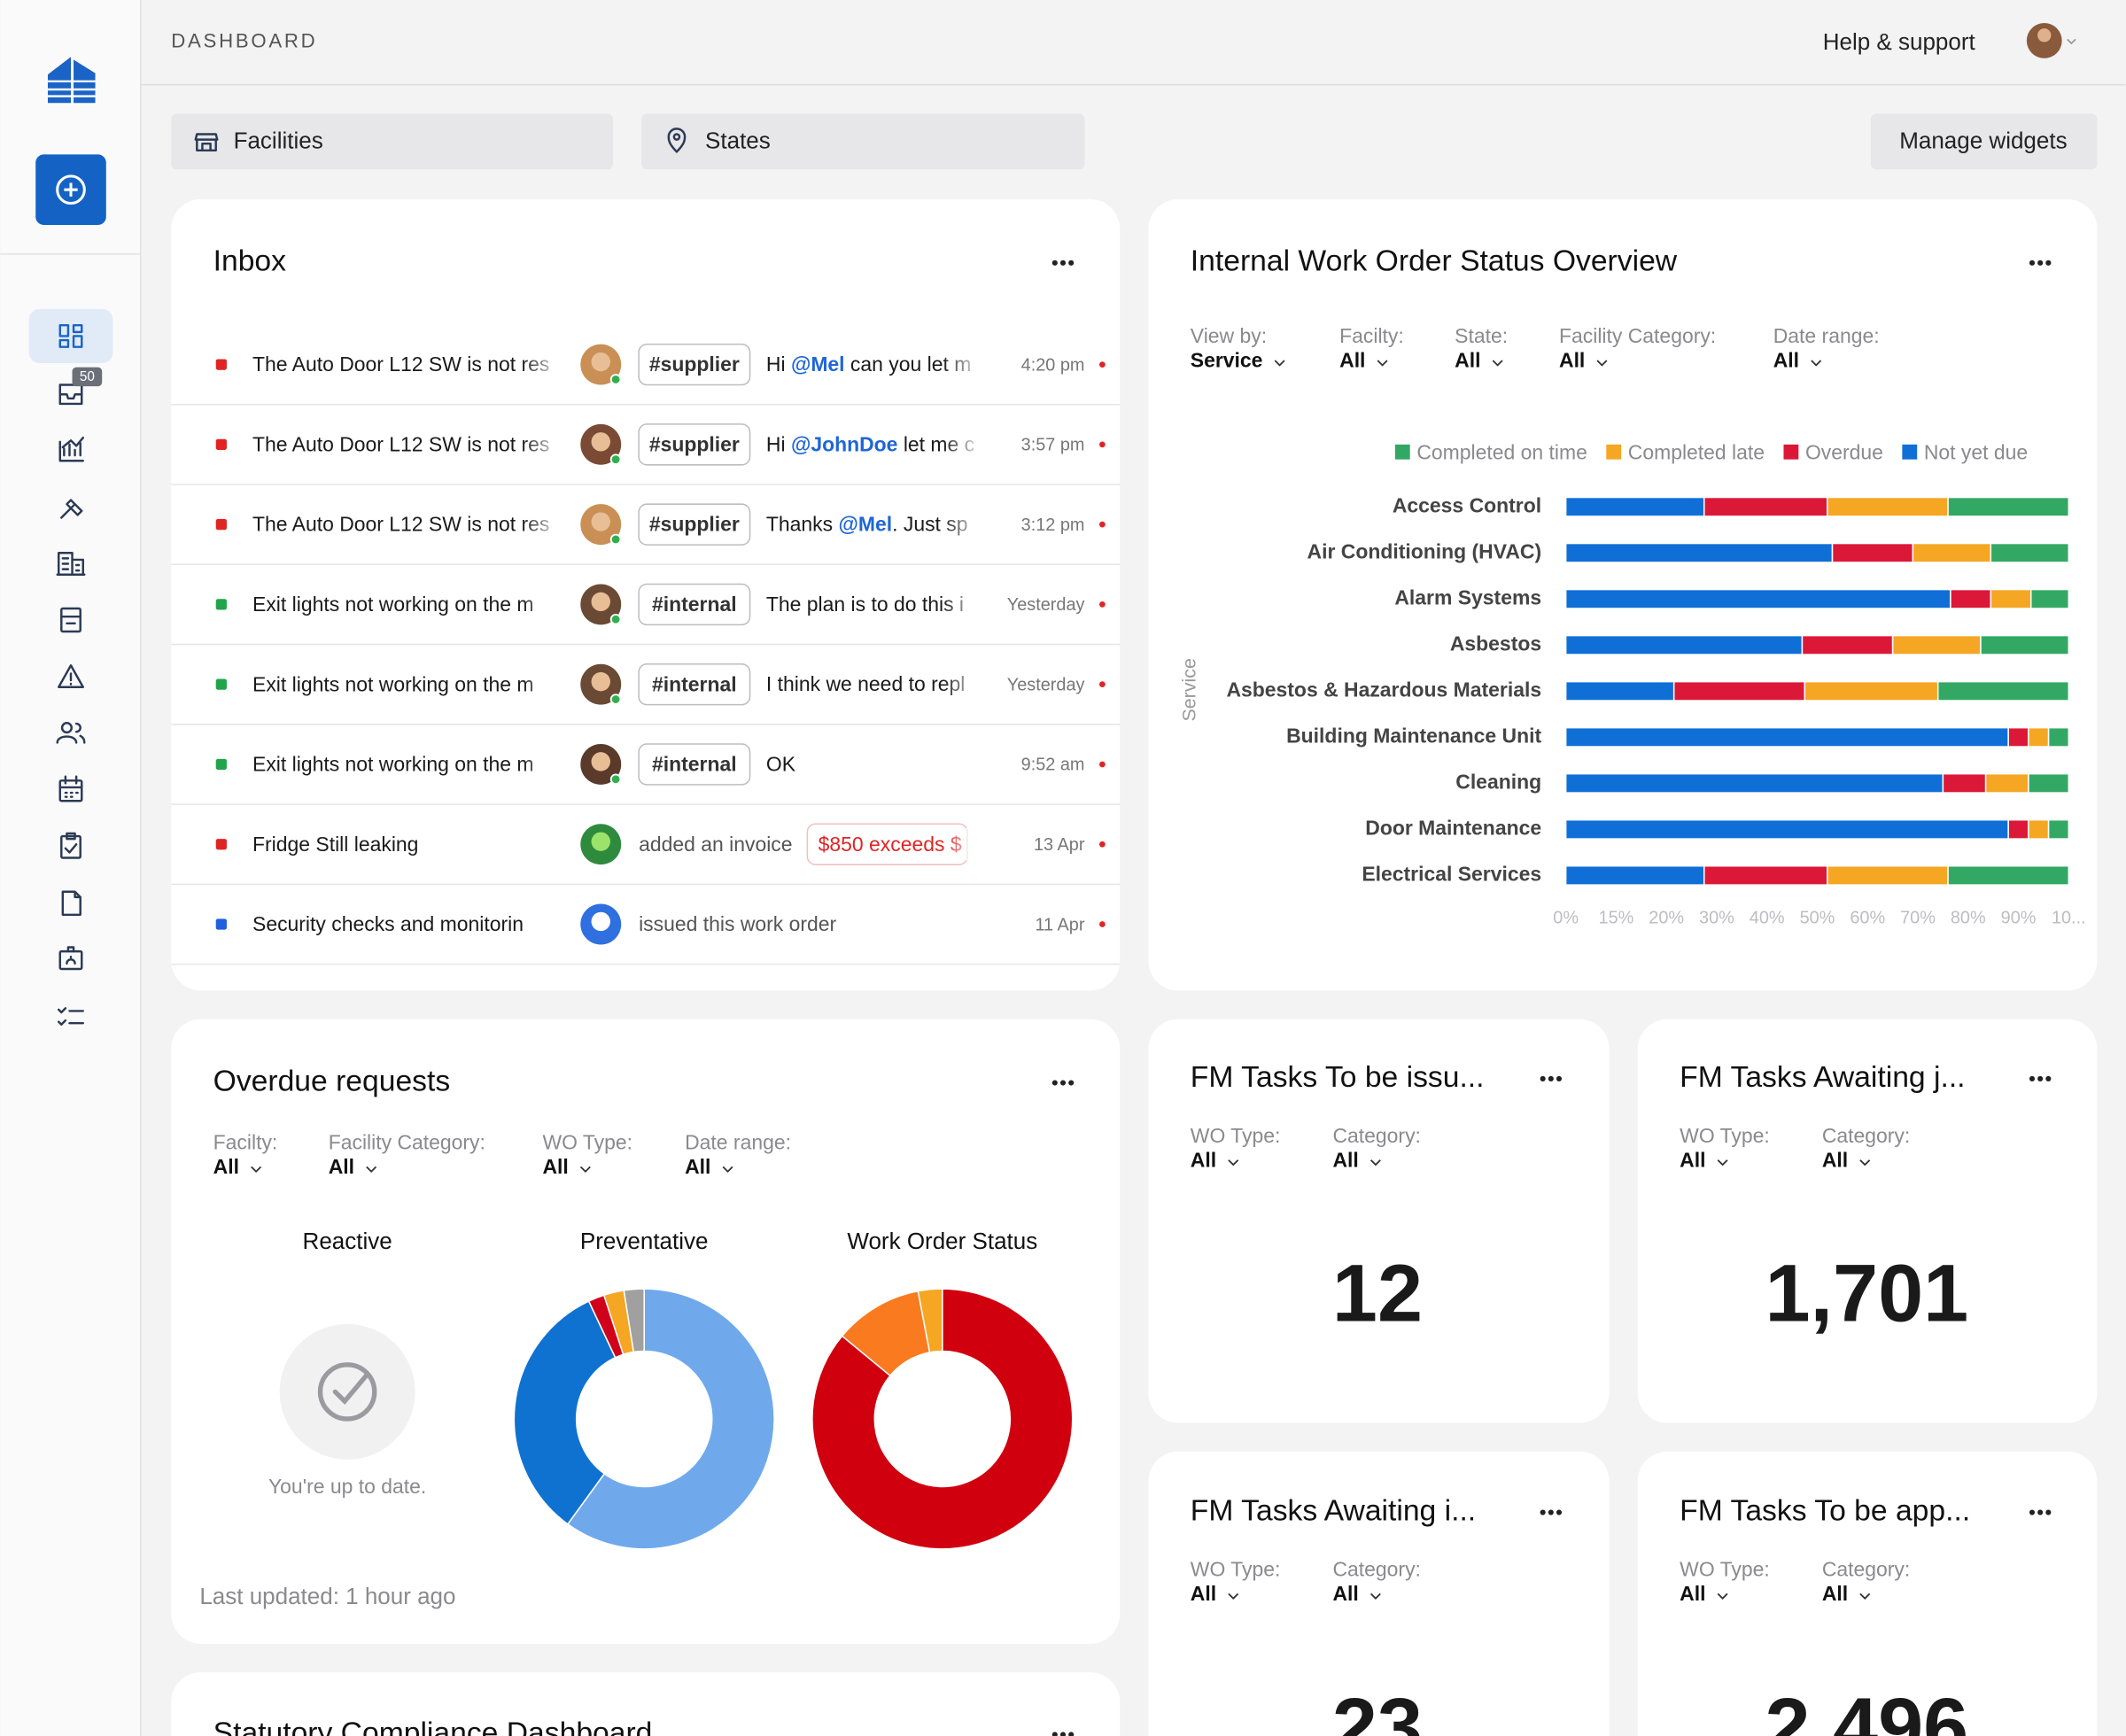 The image size is (2126, 1736). What do you see at coordinates (347, 1241) in the screenshot?
I see `chart-title: Reactive` at bounding box center [347, 1241].